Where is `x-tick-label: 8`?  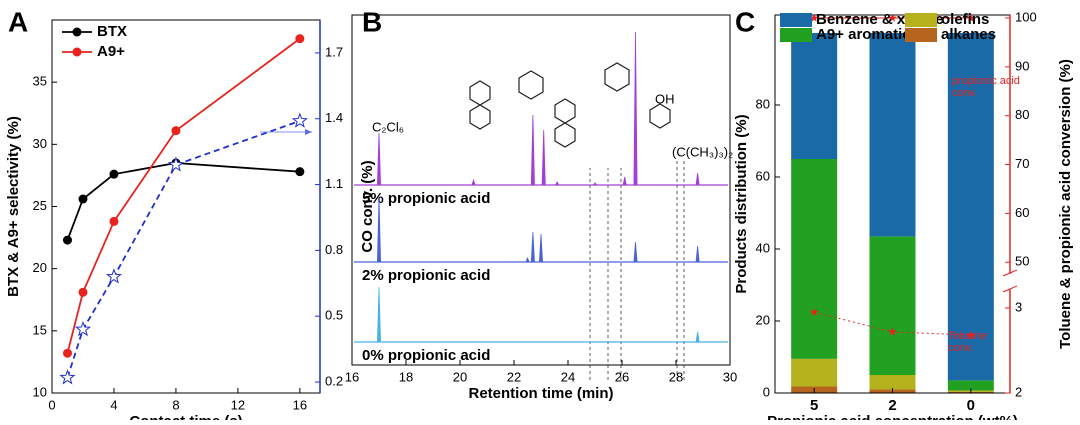
x-tick-label: 8 is located at coordinates (175, 404).